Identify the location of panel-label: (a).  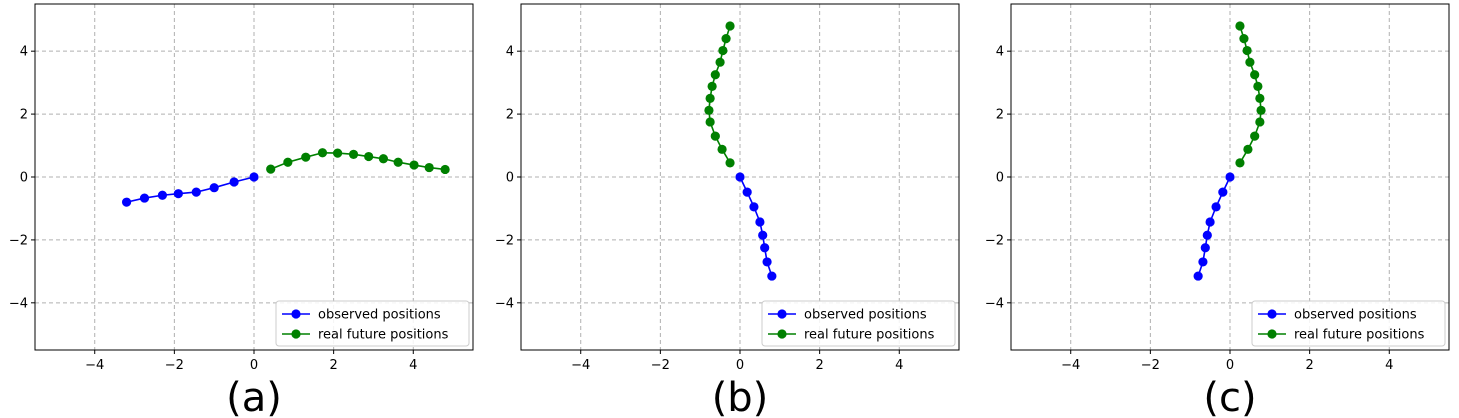
(254, 396).